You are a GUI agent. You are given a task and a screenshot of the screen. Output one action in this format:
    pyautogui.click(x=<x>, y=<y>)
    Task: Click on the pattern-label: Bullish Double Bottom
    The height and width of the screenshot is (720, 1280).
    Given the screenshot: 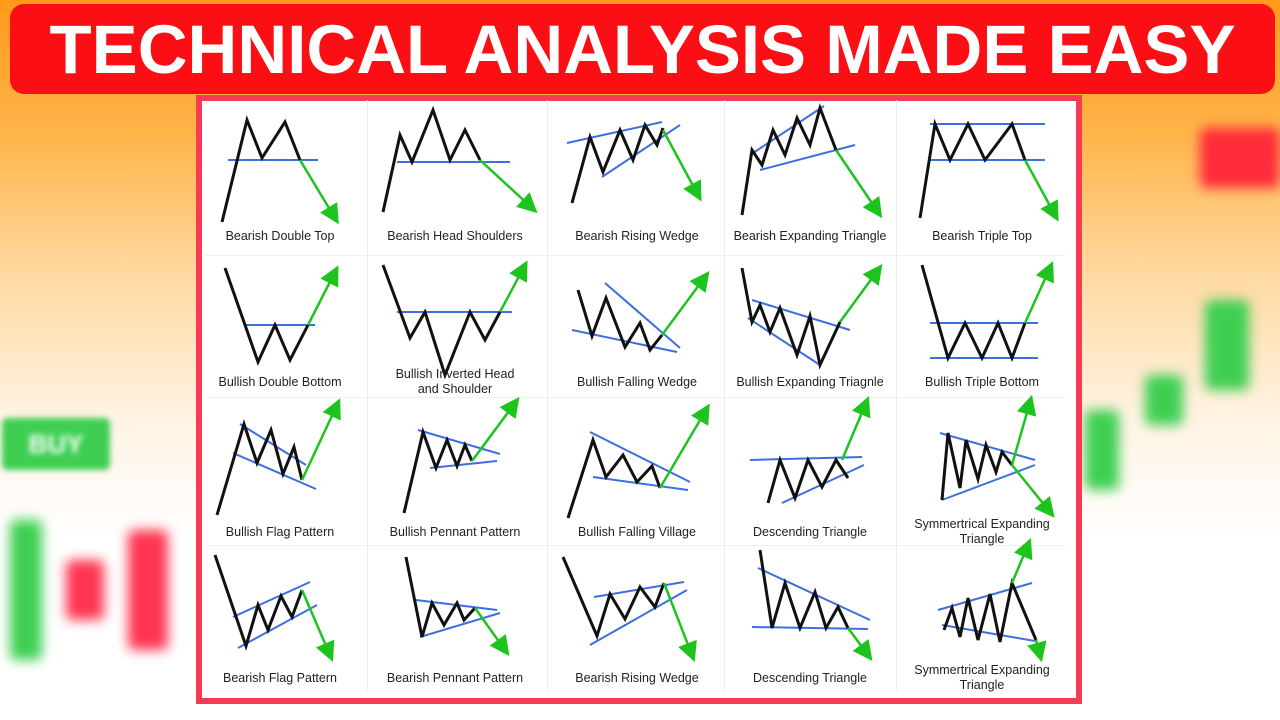 What is the action you would take?
    pyautogui.click(x=280, y=382)
    